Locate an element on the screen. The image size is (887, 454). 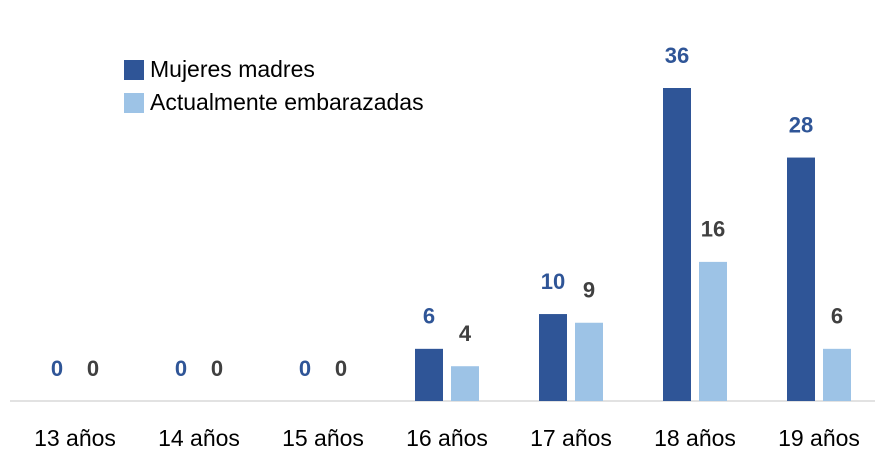
legend-label: Mujeres madres is located at coordinates (232, 69).